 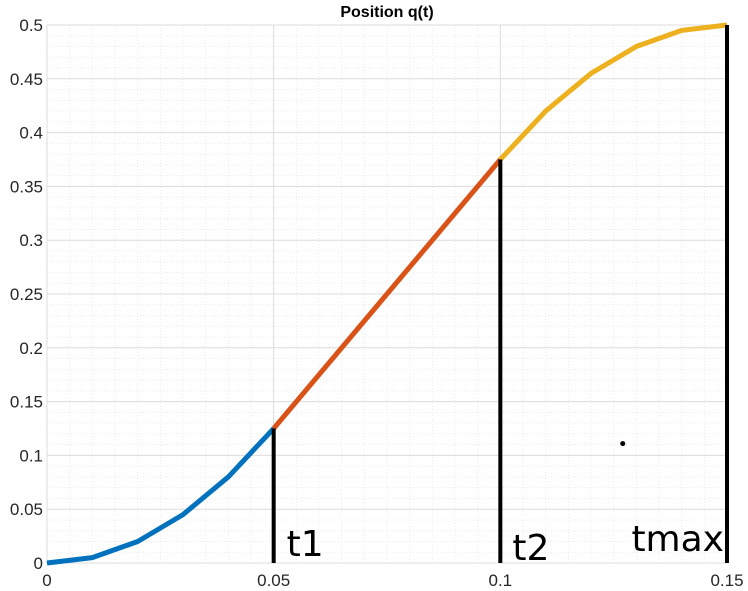 What do you see at coordinates (26, 186) in the screenshot?
I see `y-tick-label: 0.35` at bounding box center [26, 186].